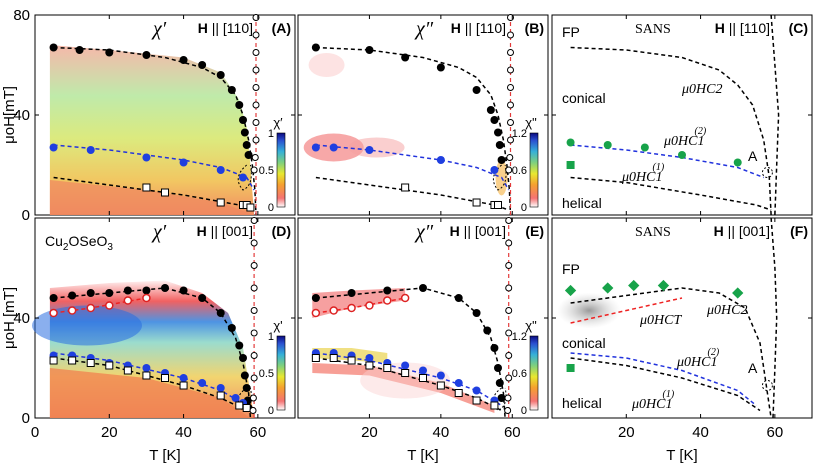  What do you see at coordinates (281, 170) in the screenshot?
I see `colorbar` at bounding box center [281, 170].